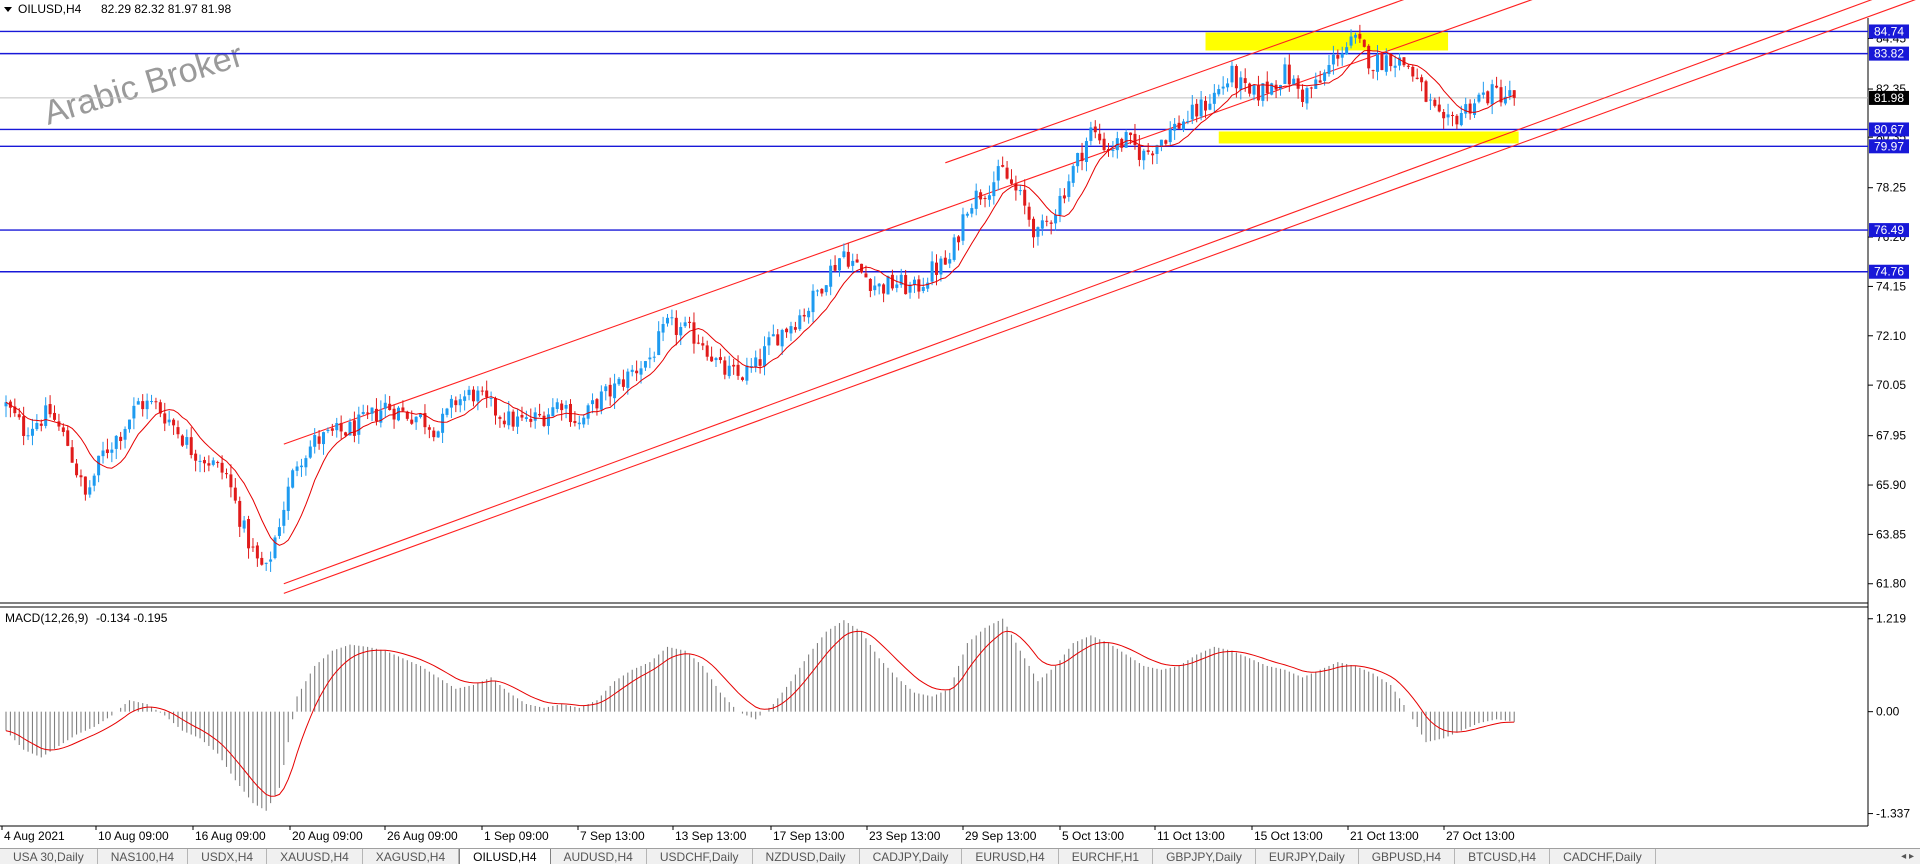 The height and width of the screenshot is (864, 1920). Describe the element at coordinates (8, 9) in the screenshot. I see `symbol-dropdown-icon` at that location.